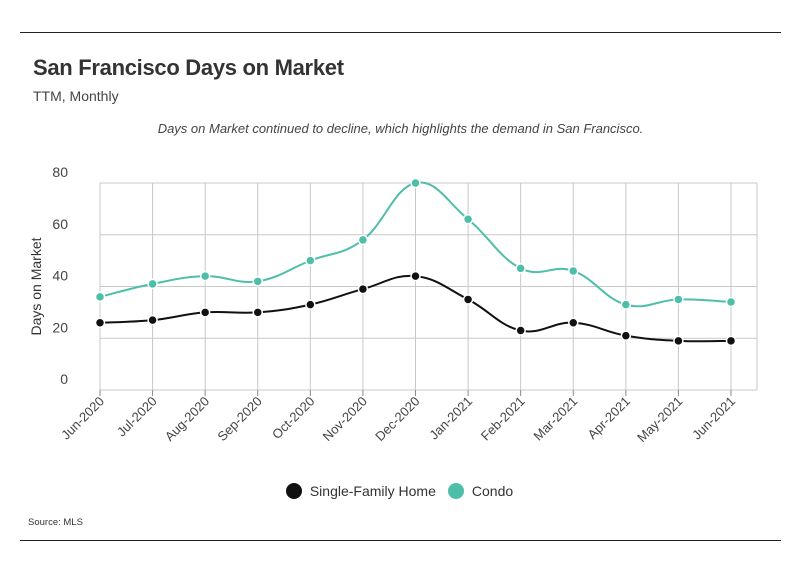 The image size is (799, 575). What do you see at coordinates (400, 32) in the screenshot?
I see `top-rule` at bounding box center [400, 32].